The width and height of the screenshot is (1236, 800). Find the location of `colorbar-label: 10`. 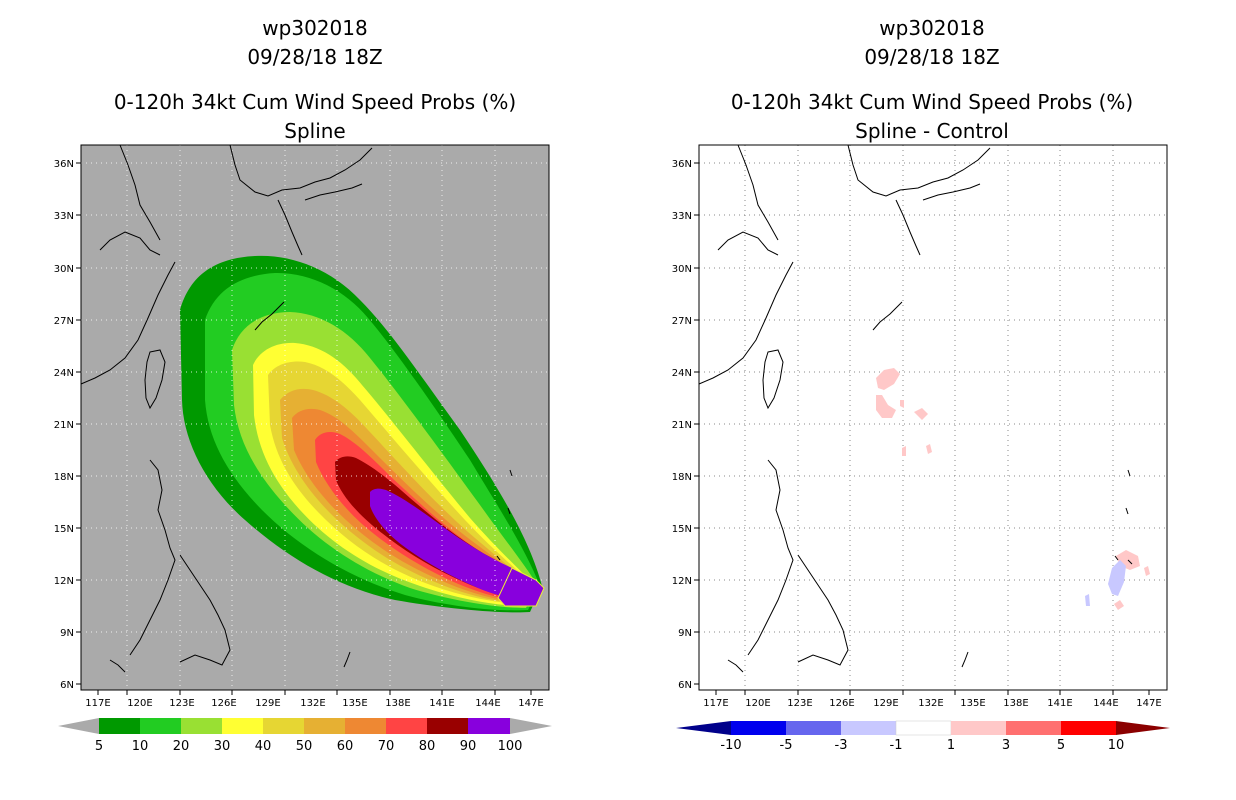

colorbar-label: 10 is located at coordinates (140, 746).